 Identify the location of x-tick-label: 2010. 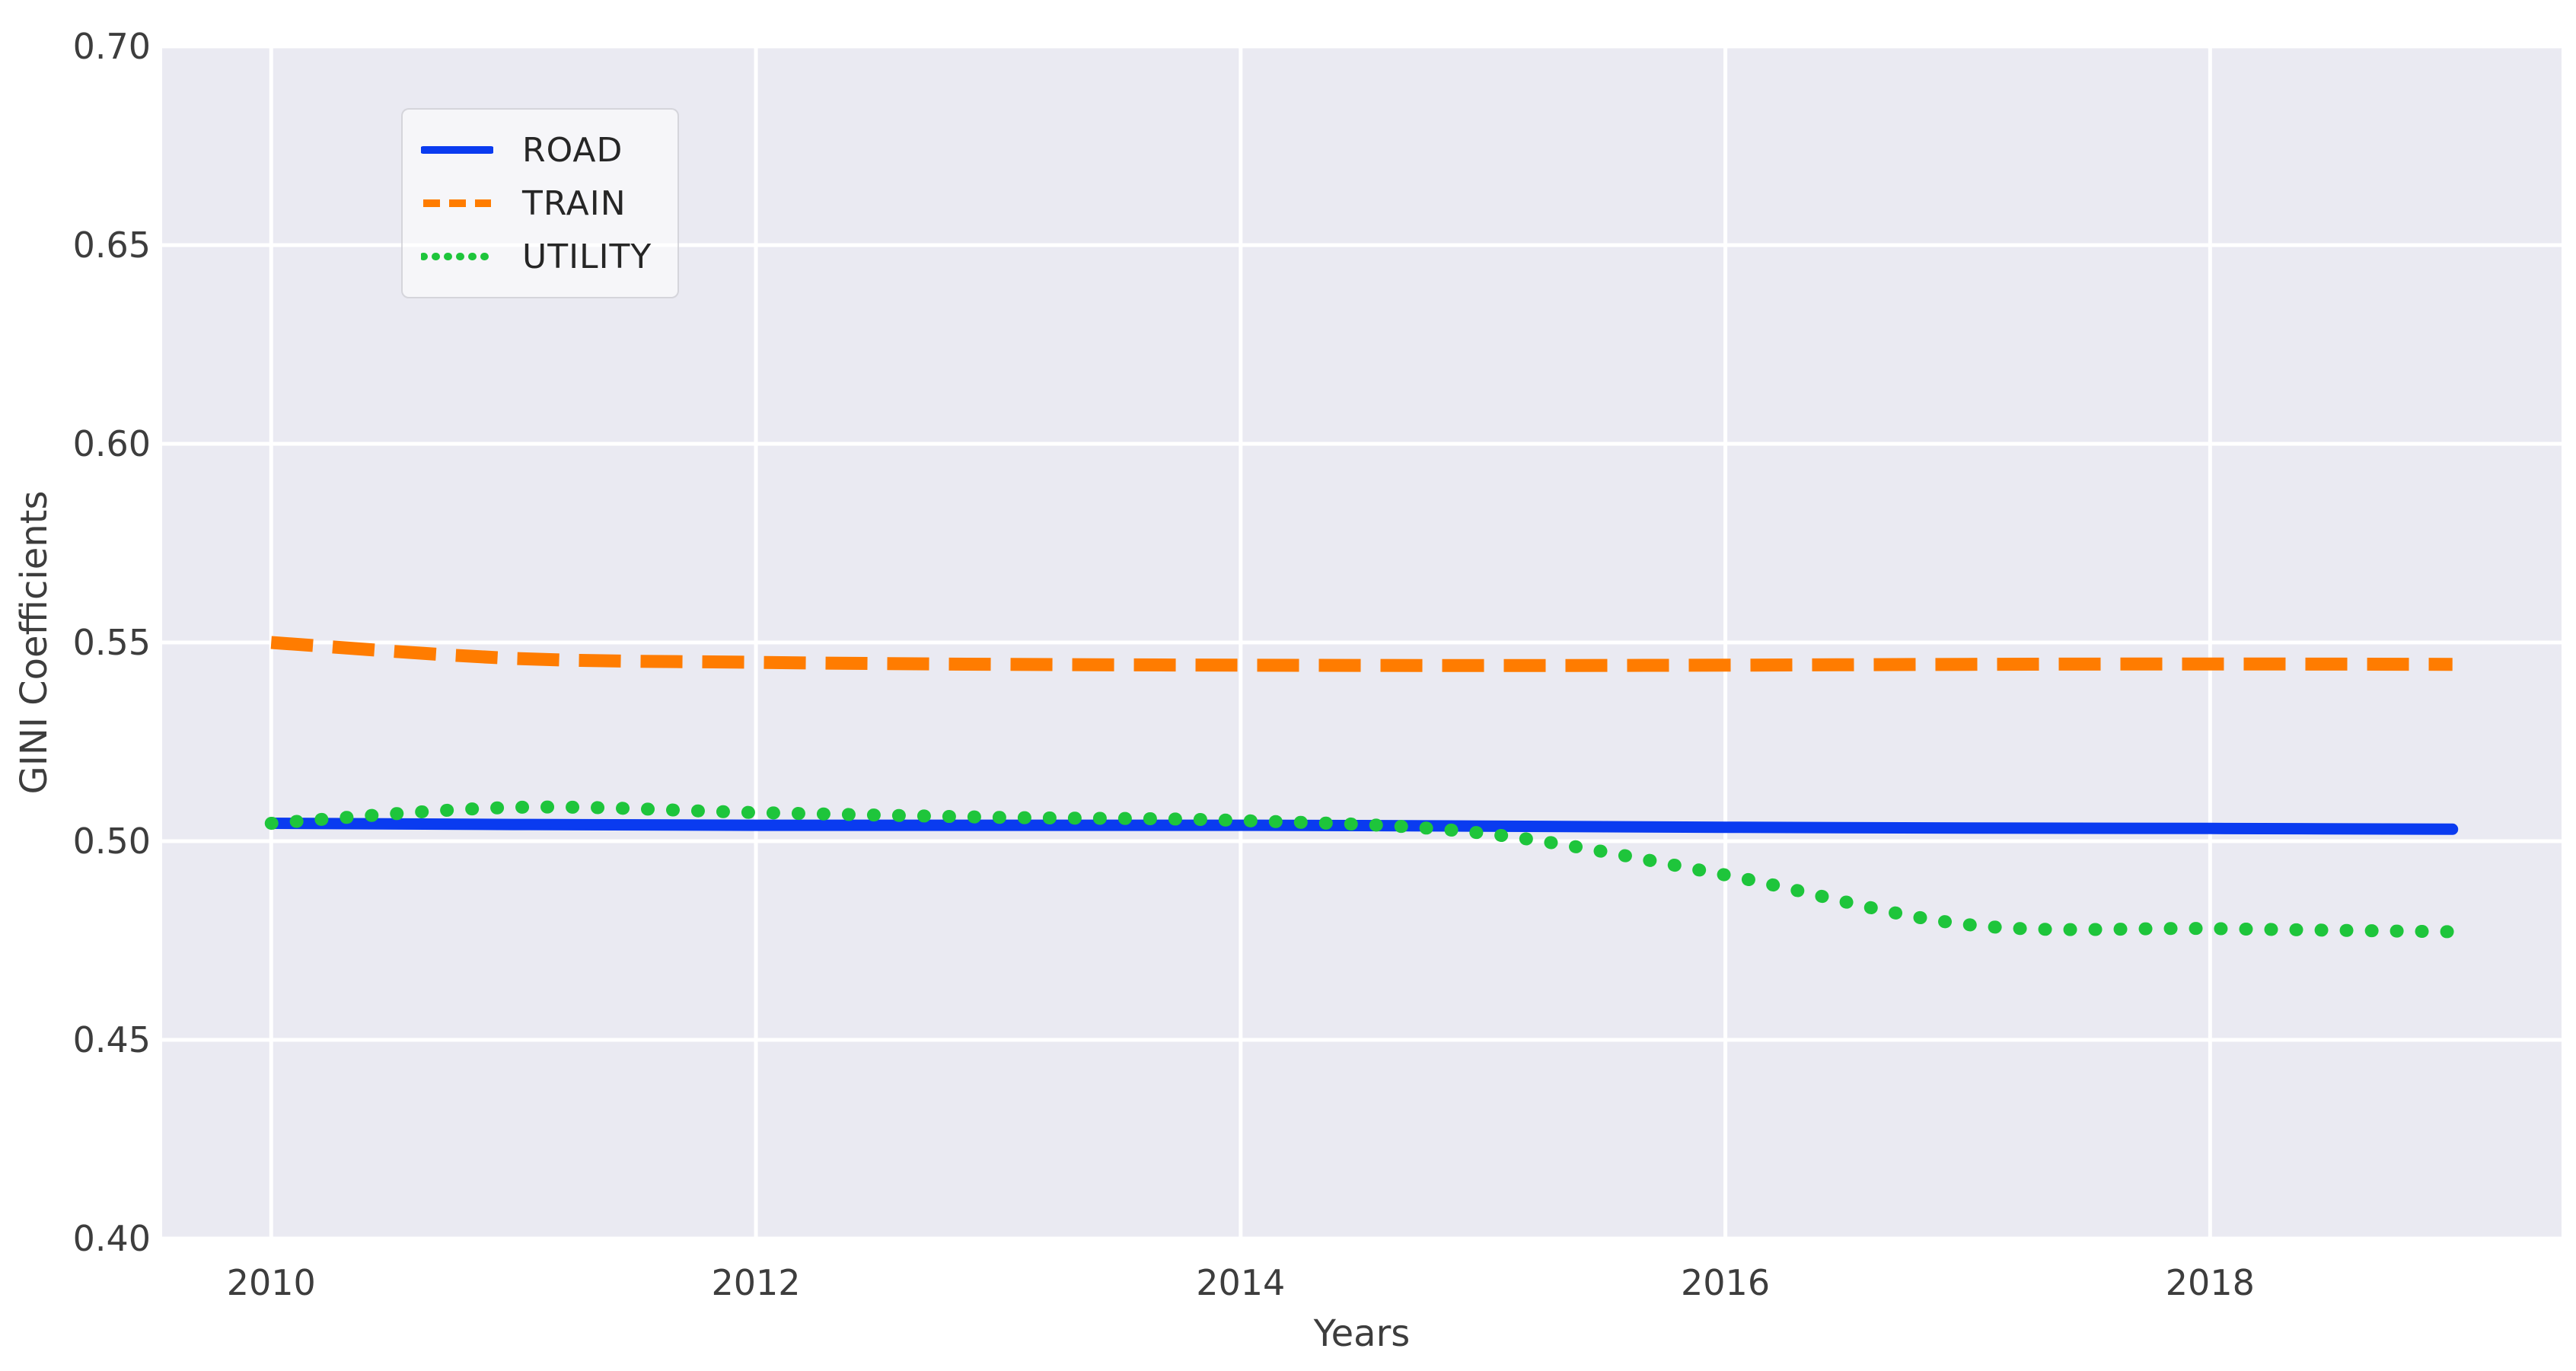
(271, 1282).